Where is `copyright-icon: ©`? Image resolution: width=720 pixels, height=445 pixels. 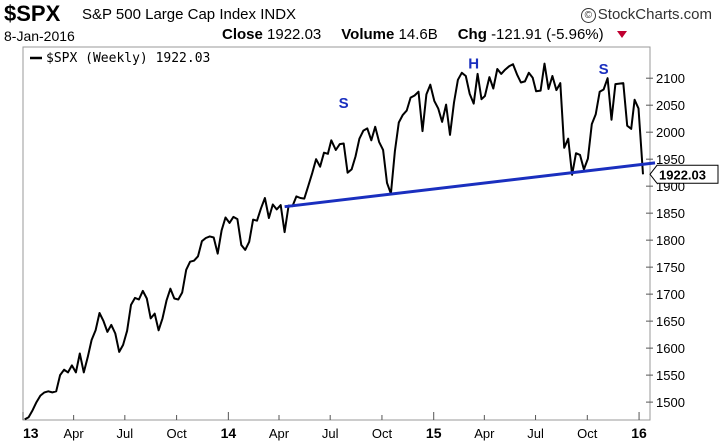 copyright-icon: © is located at coordinates (588, 15).